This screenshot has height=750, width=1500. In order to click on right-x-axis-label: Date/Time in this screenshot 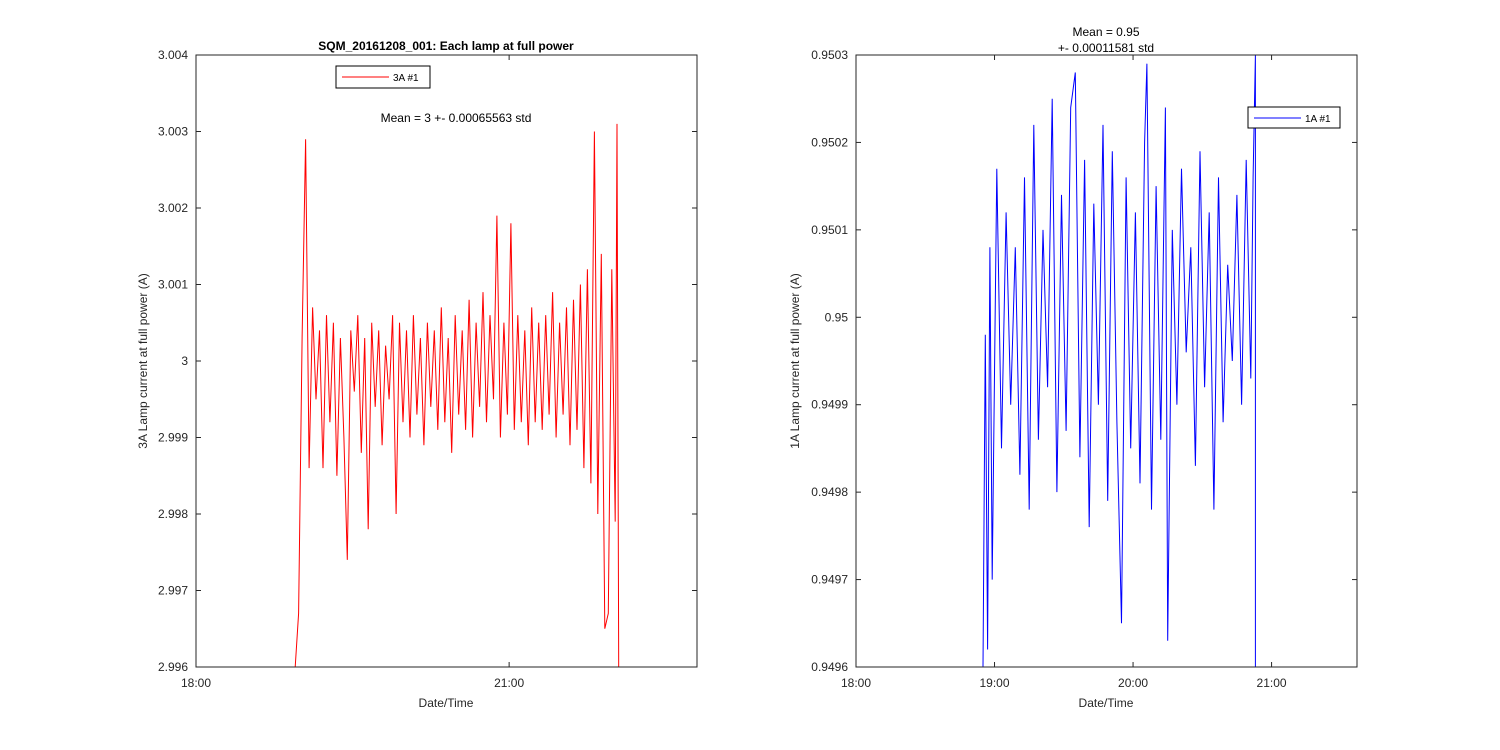, I will do `click(1106, 703)`.